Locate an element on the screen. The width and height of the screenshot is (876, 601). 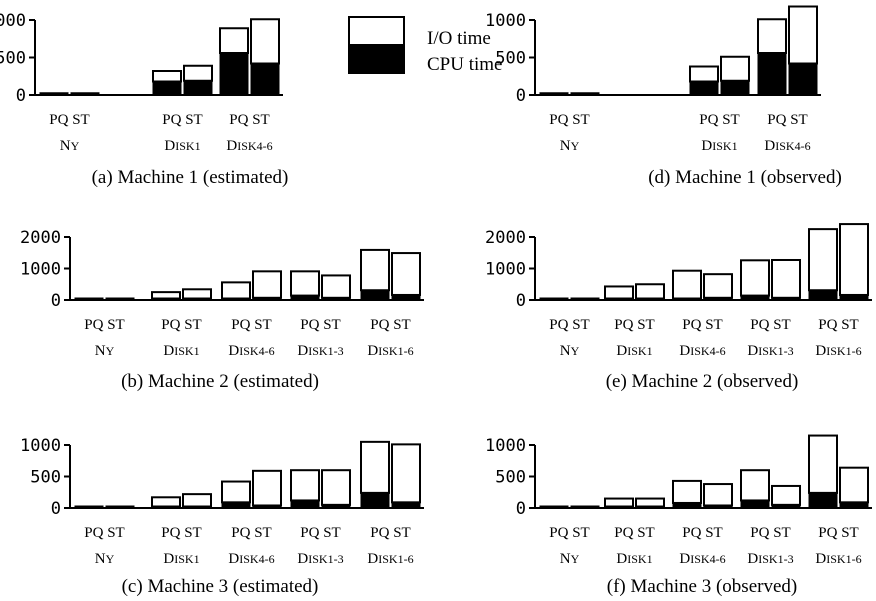
bar-cpu-disk1-3-pq is located at coordinates (755, 298).